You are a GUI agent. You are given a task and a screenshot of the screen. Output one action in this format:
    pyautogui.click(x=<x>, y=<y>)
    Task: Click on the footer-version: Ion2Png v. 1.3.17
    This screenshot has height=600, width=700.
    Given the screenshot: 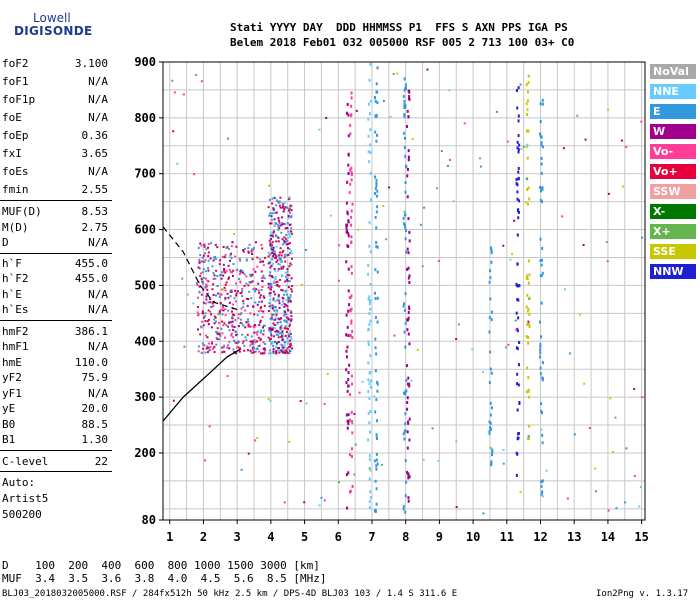 What is the action you would take?
    pyautogui.click(x=642, y=594)
    